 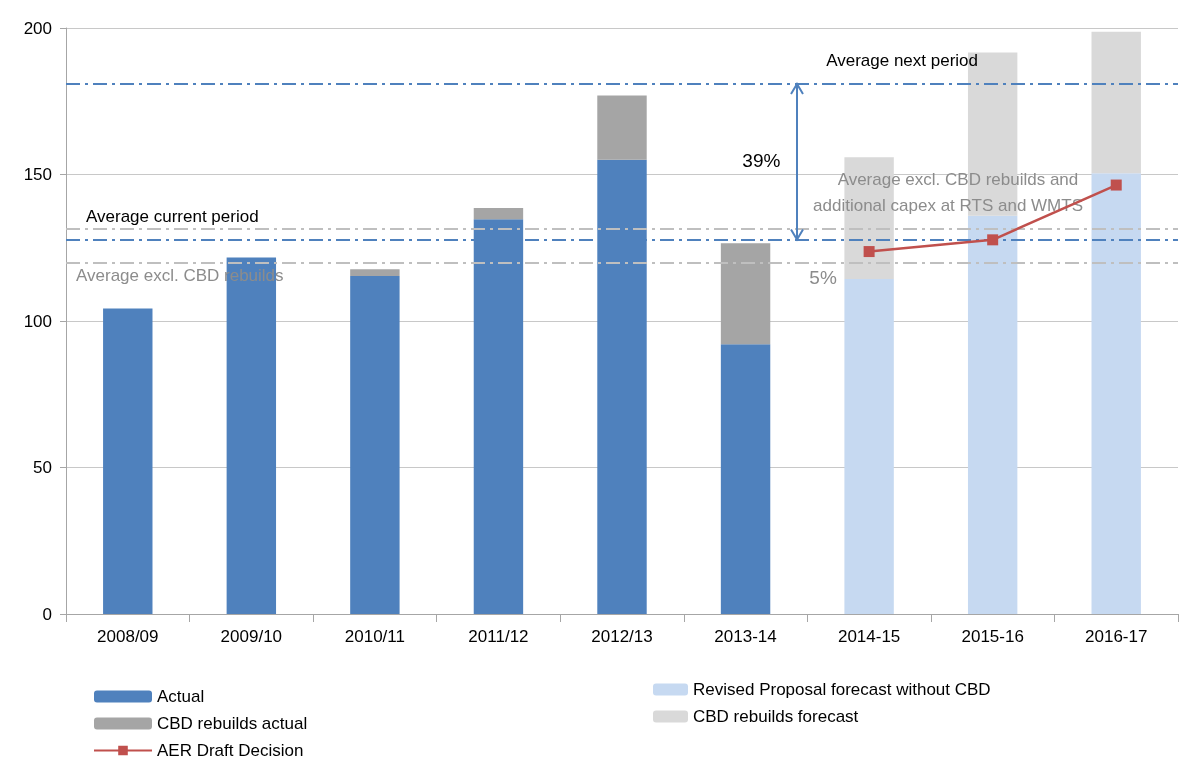 I want to click on y-tick-label: 50, so click(x=42, y=467).